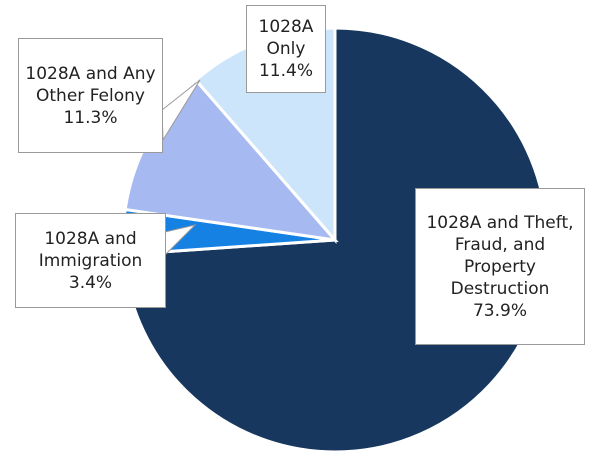 The width and height of the screenshot is (589, 457). Describe the element at coordinates (286, 38) in the screenshot. I see `category-label: 1028A Only` at that location.